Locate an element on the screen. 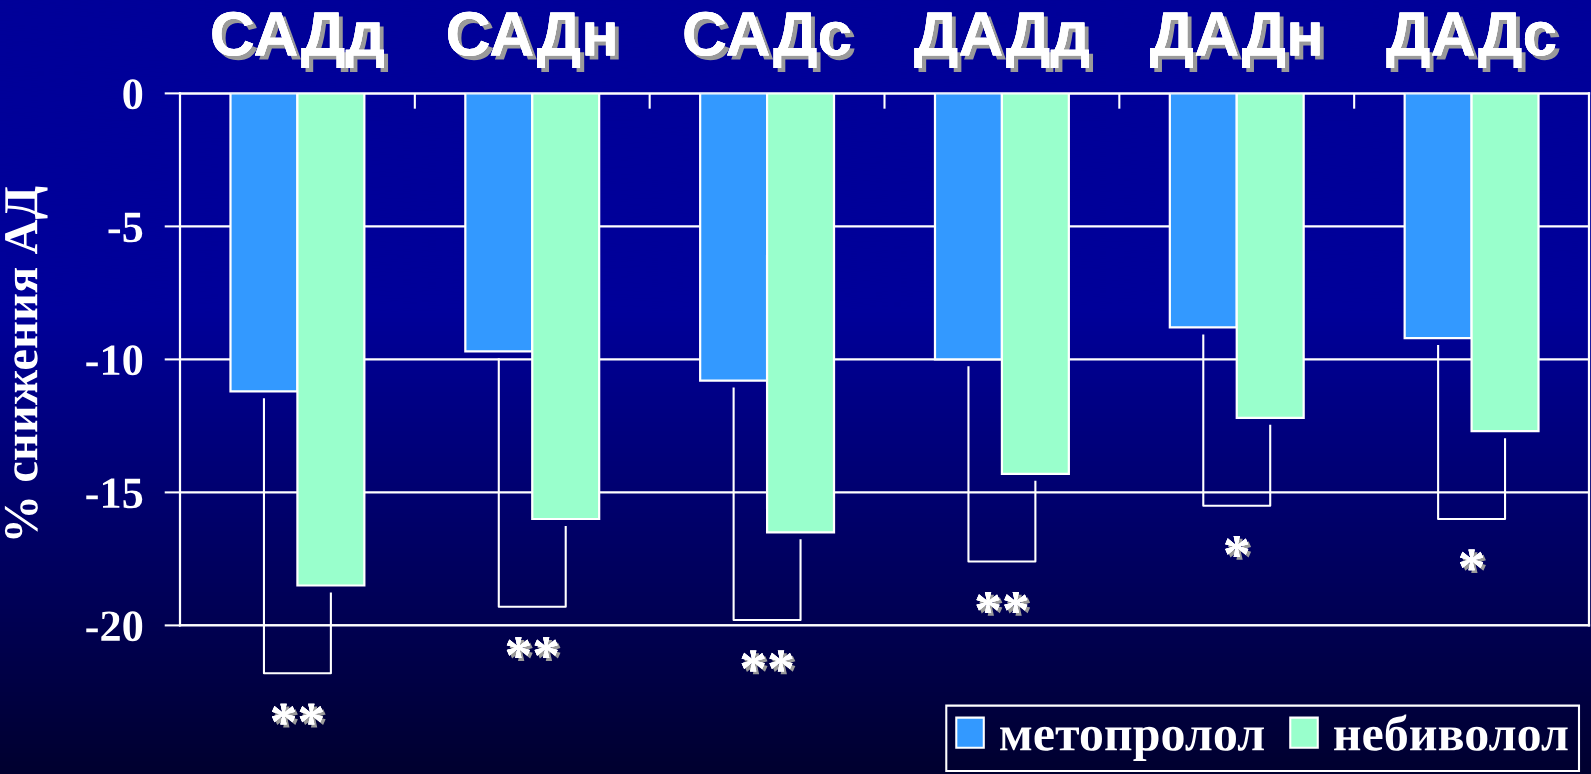  x-tick-label: ДАДд is located at coordinates (1004, 42).